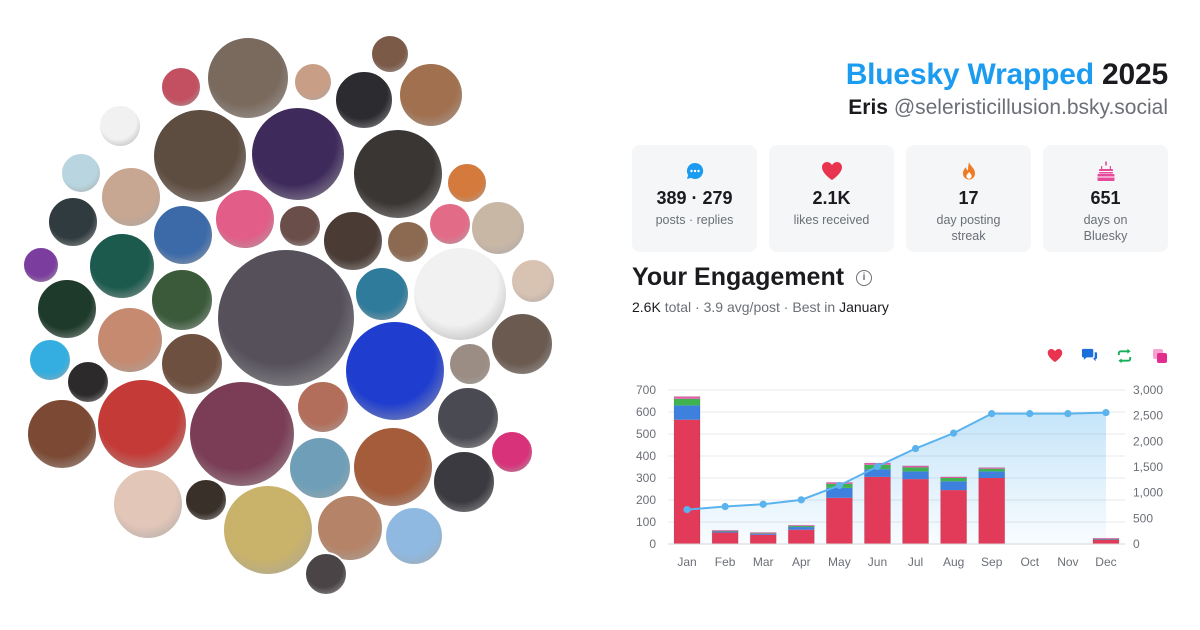 The image size is (1200, 630). What do you see at coordinates (968, 228) in the screenshot?
I see `stat-label: day posting streak` at bounding box center [968, 228].